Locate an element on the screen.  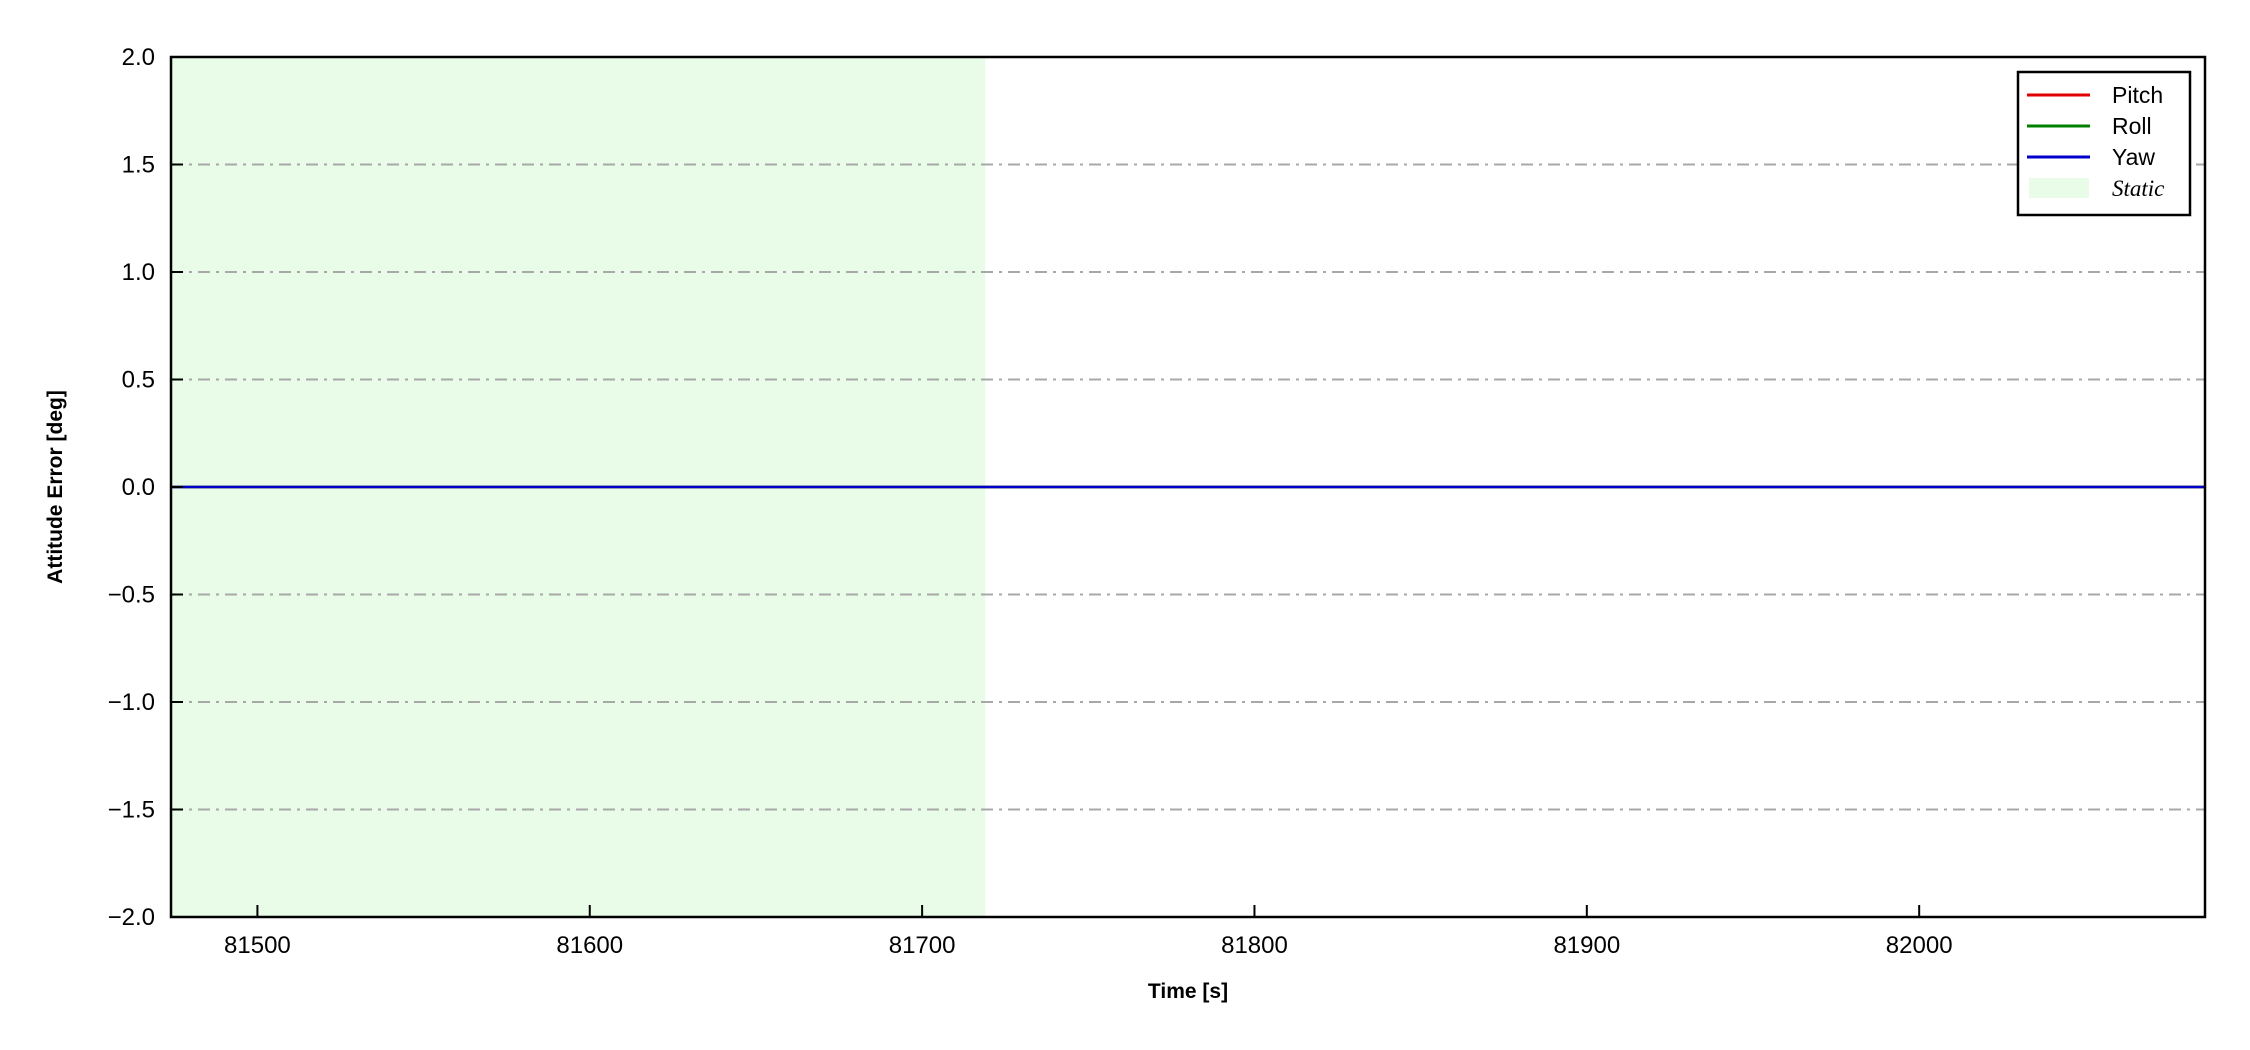
y-tick-label: −1.5 is located at coordinates (131, 810).